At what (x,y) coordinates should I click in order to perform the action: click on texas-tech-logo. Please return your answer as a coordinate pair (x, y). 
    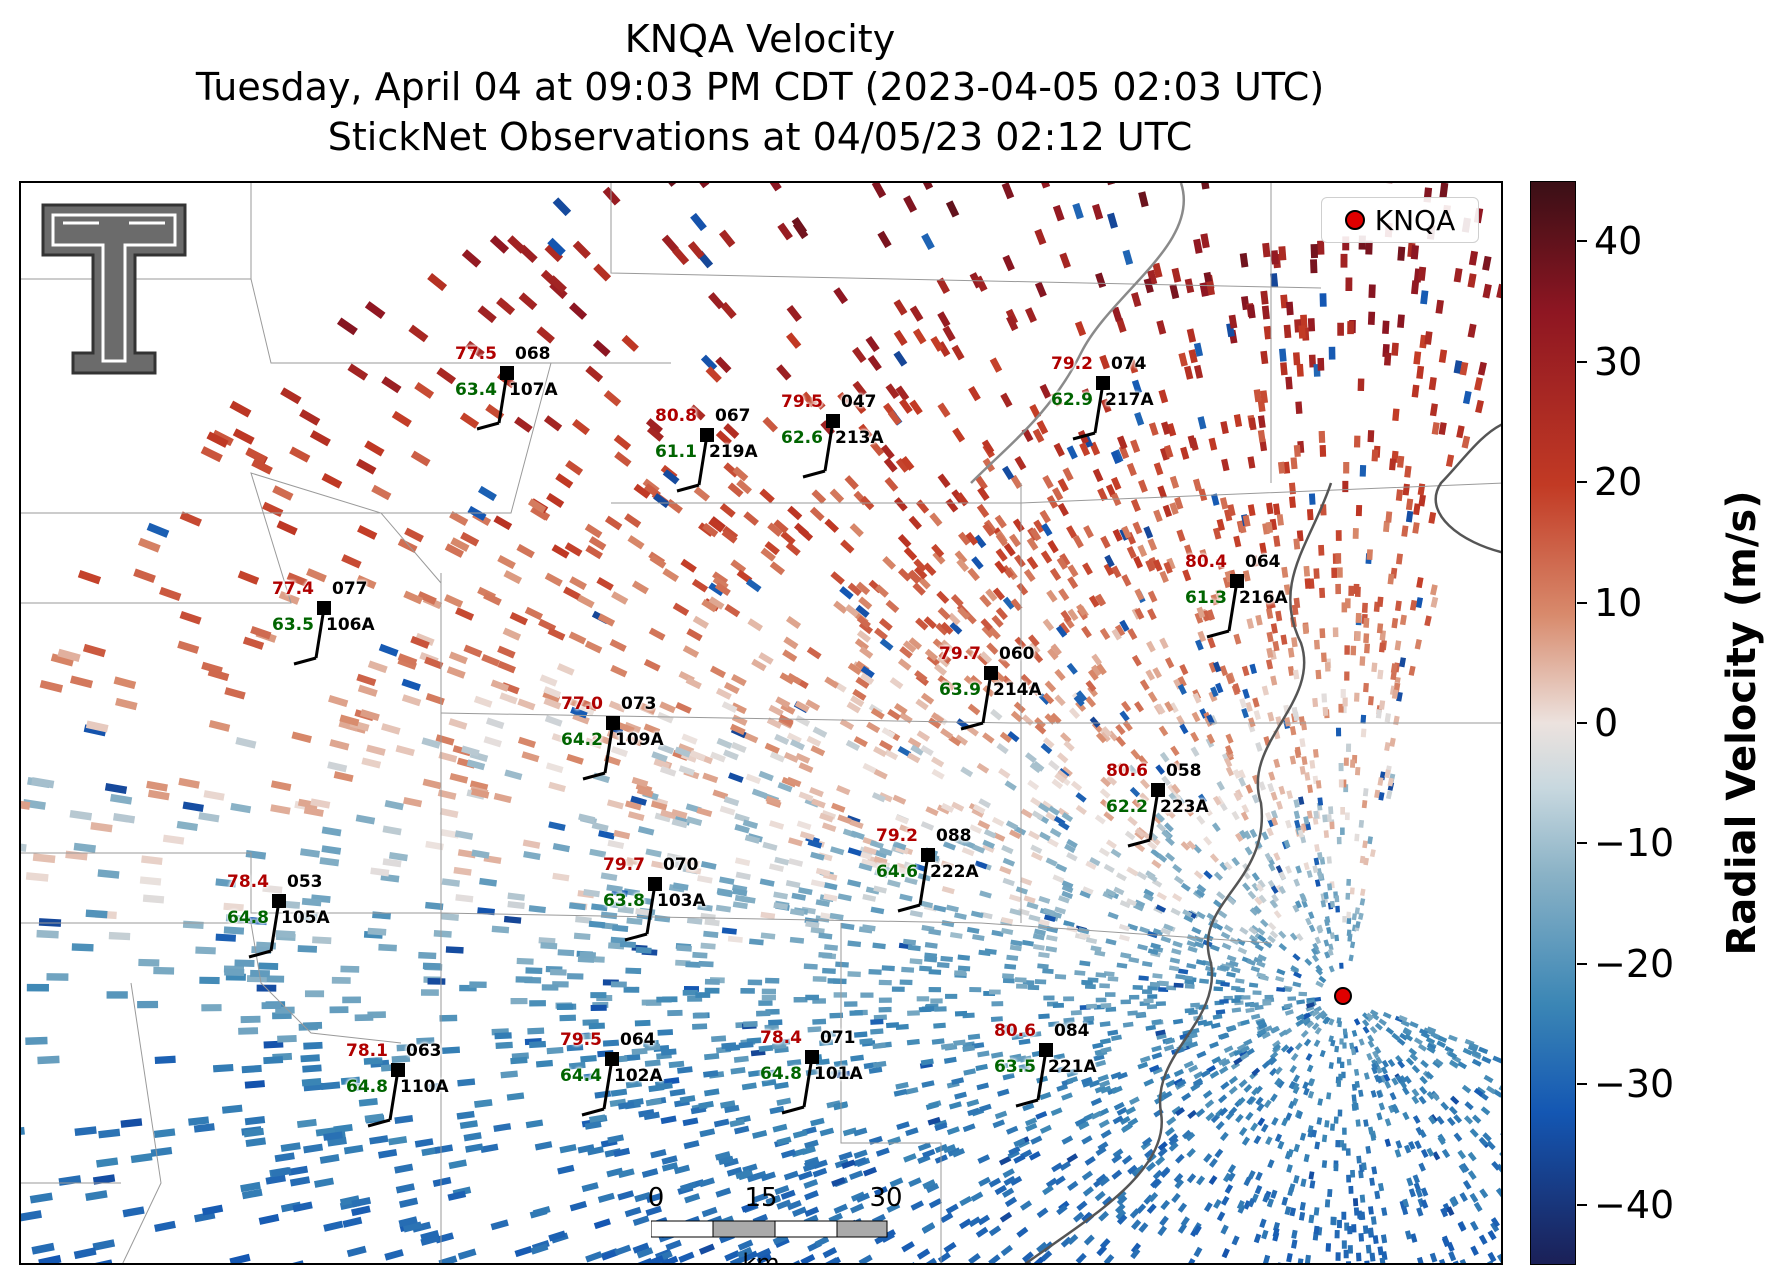
    Looking at the image, I should click on (114, 291).